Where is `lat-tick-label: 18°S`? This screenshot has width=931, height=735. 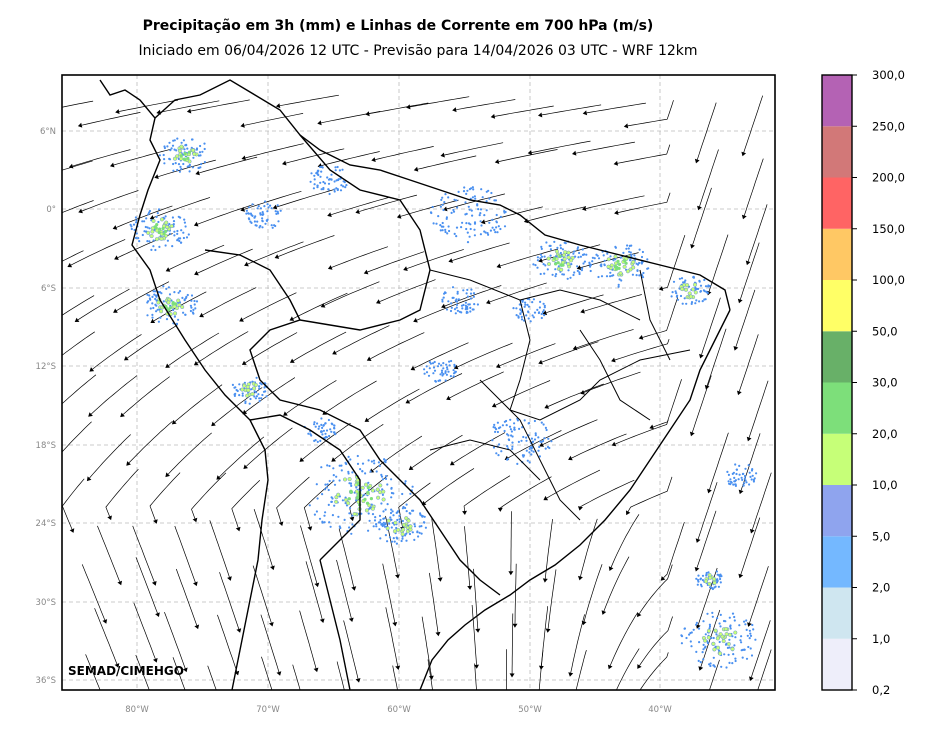 lat-tick-label: 18°S is located at coordinates (46, 446).